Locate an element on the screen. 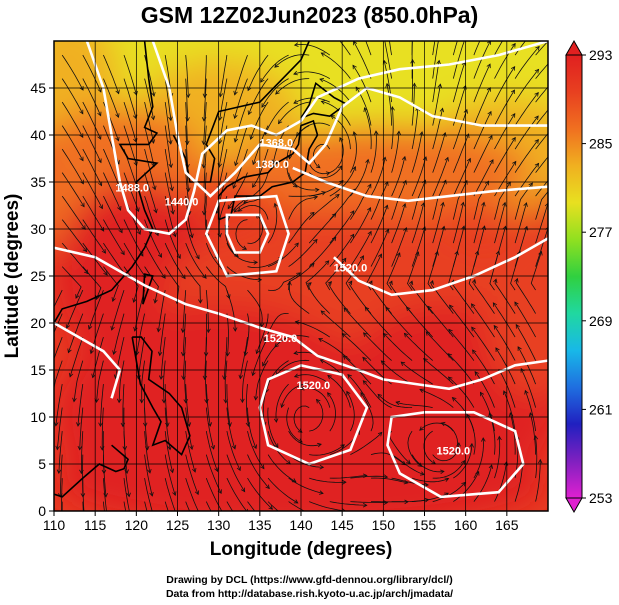 The height and width of the screenshot is (605, 619). colorbar-max-arrow is located at coordinates (574, 47).